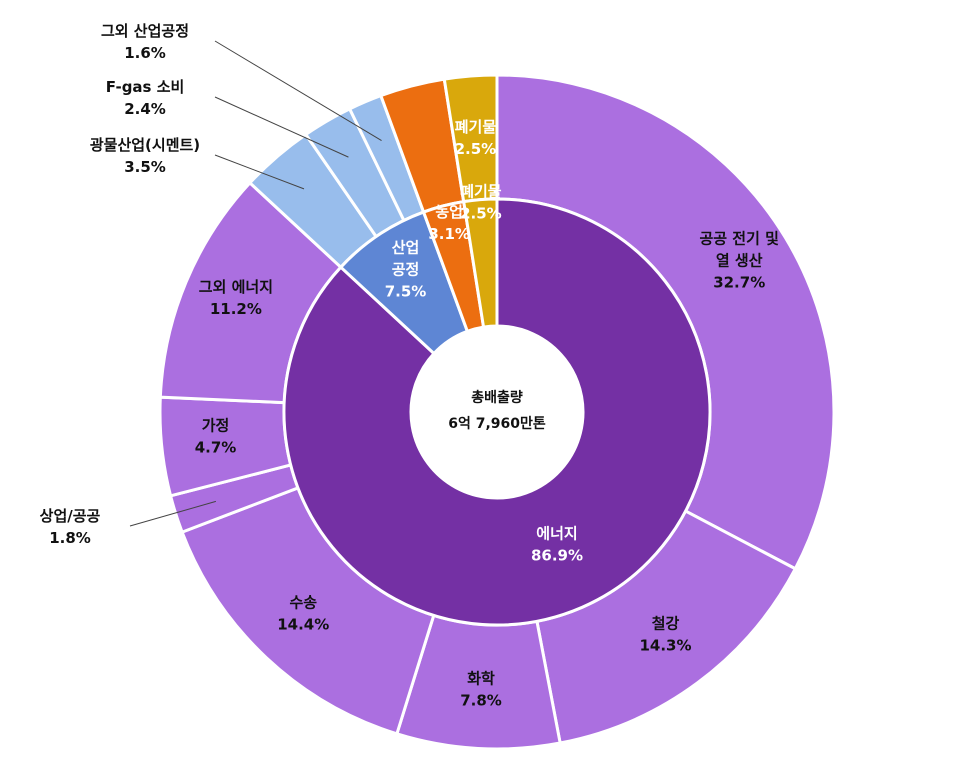 This screenshot has width=966, height=780. What do you see at coordinates (236, 298) in the screenshot?
I see `outer-label-그외-에너지: 그외 에너지 11.2%` at bounding box center [236, 298].